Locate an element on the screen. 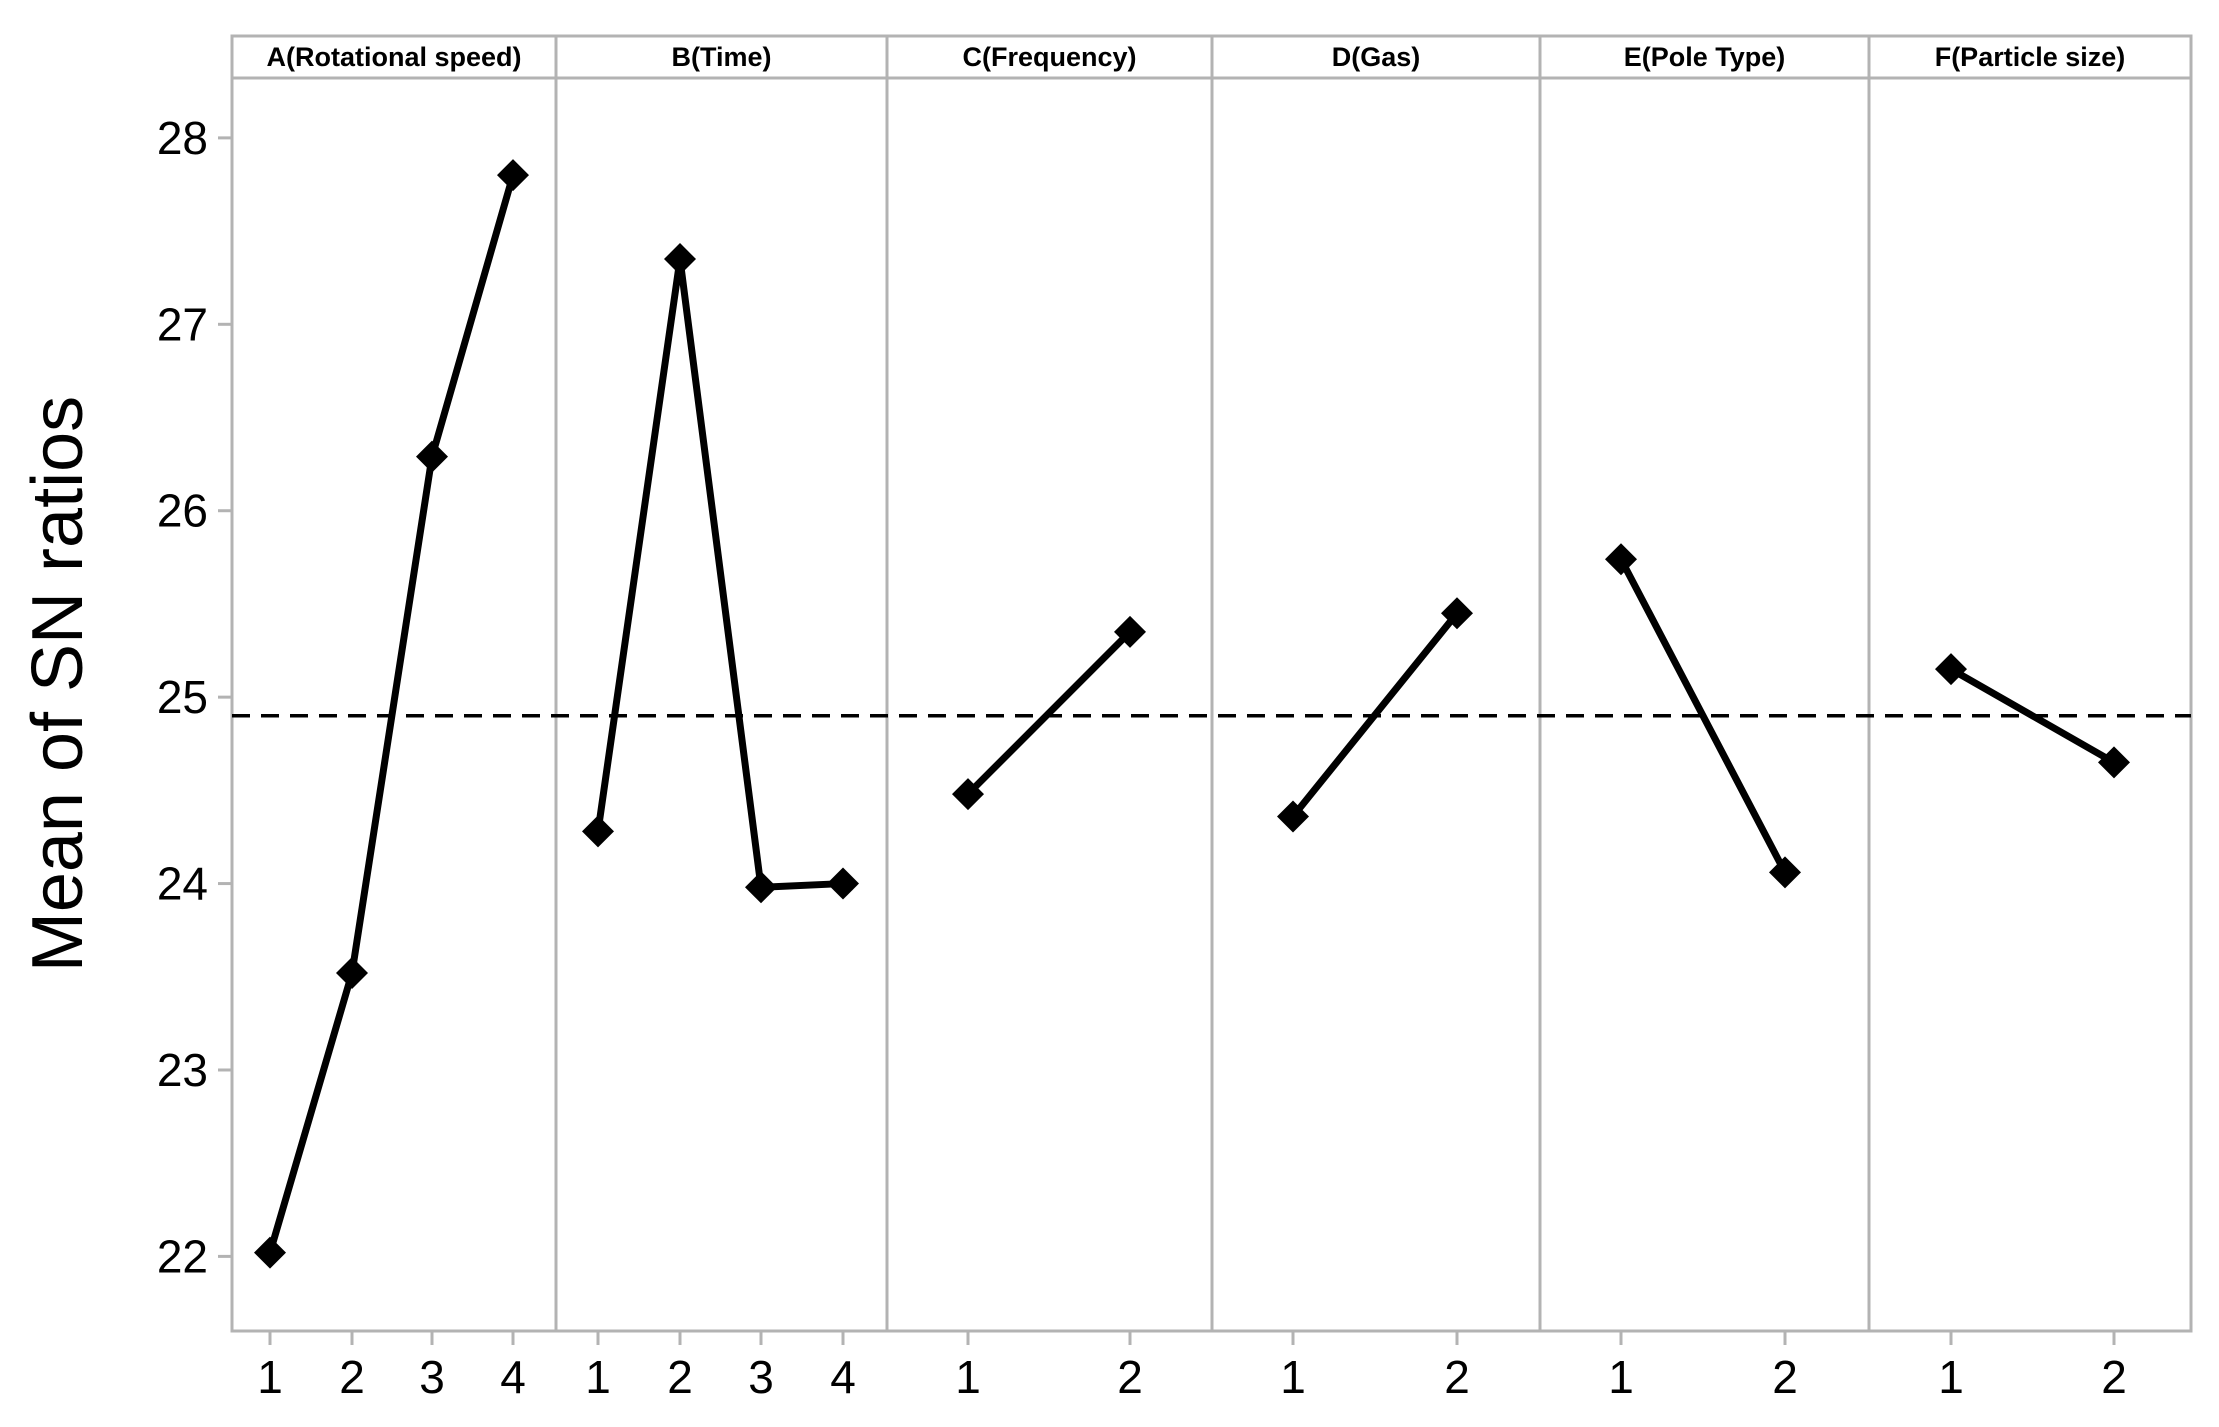  y-tick-label: 27 is located at coordinates (182, 324).